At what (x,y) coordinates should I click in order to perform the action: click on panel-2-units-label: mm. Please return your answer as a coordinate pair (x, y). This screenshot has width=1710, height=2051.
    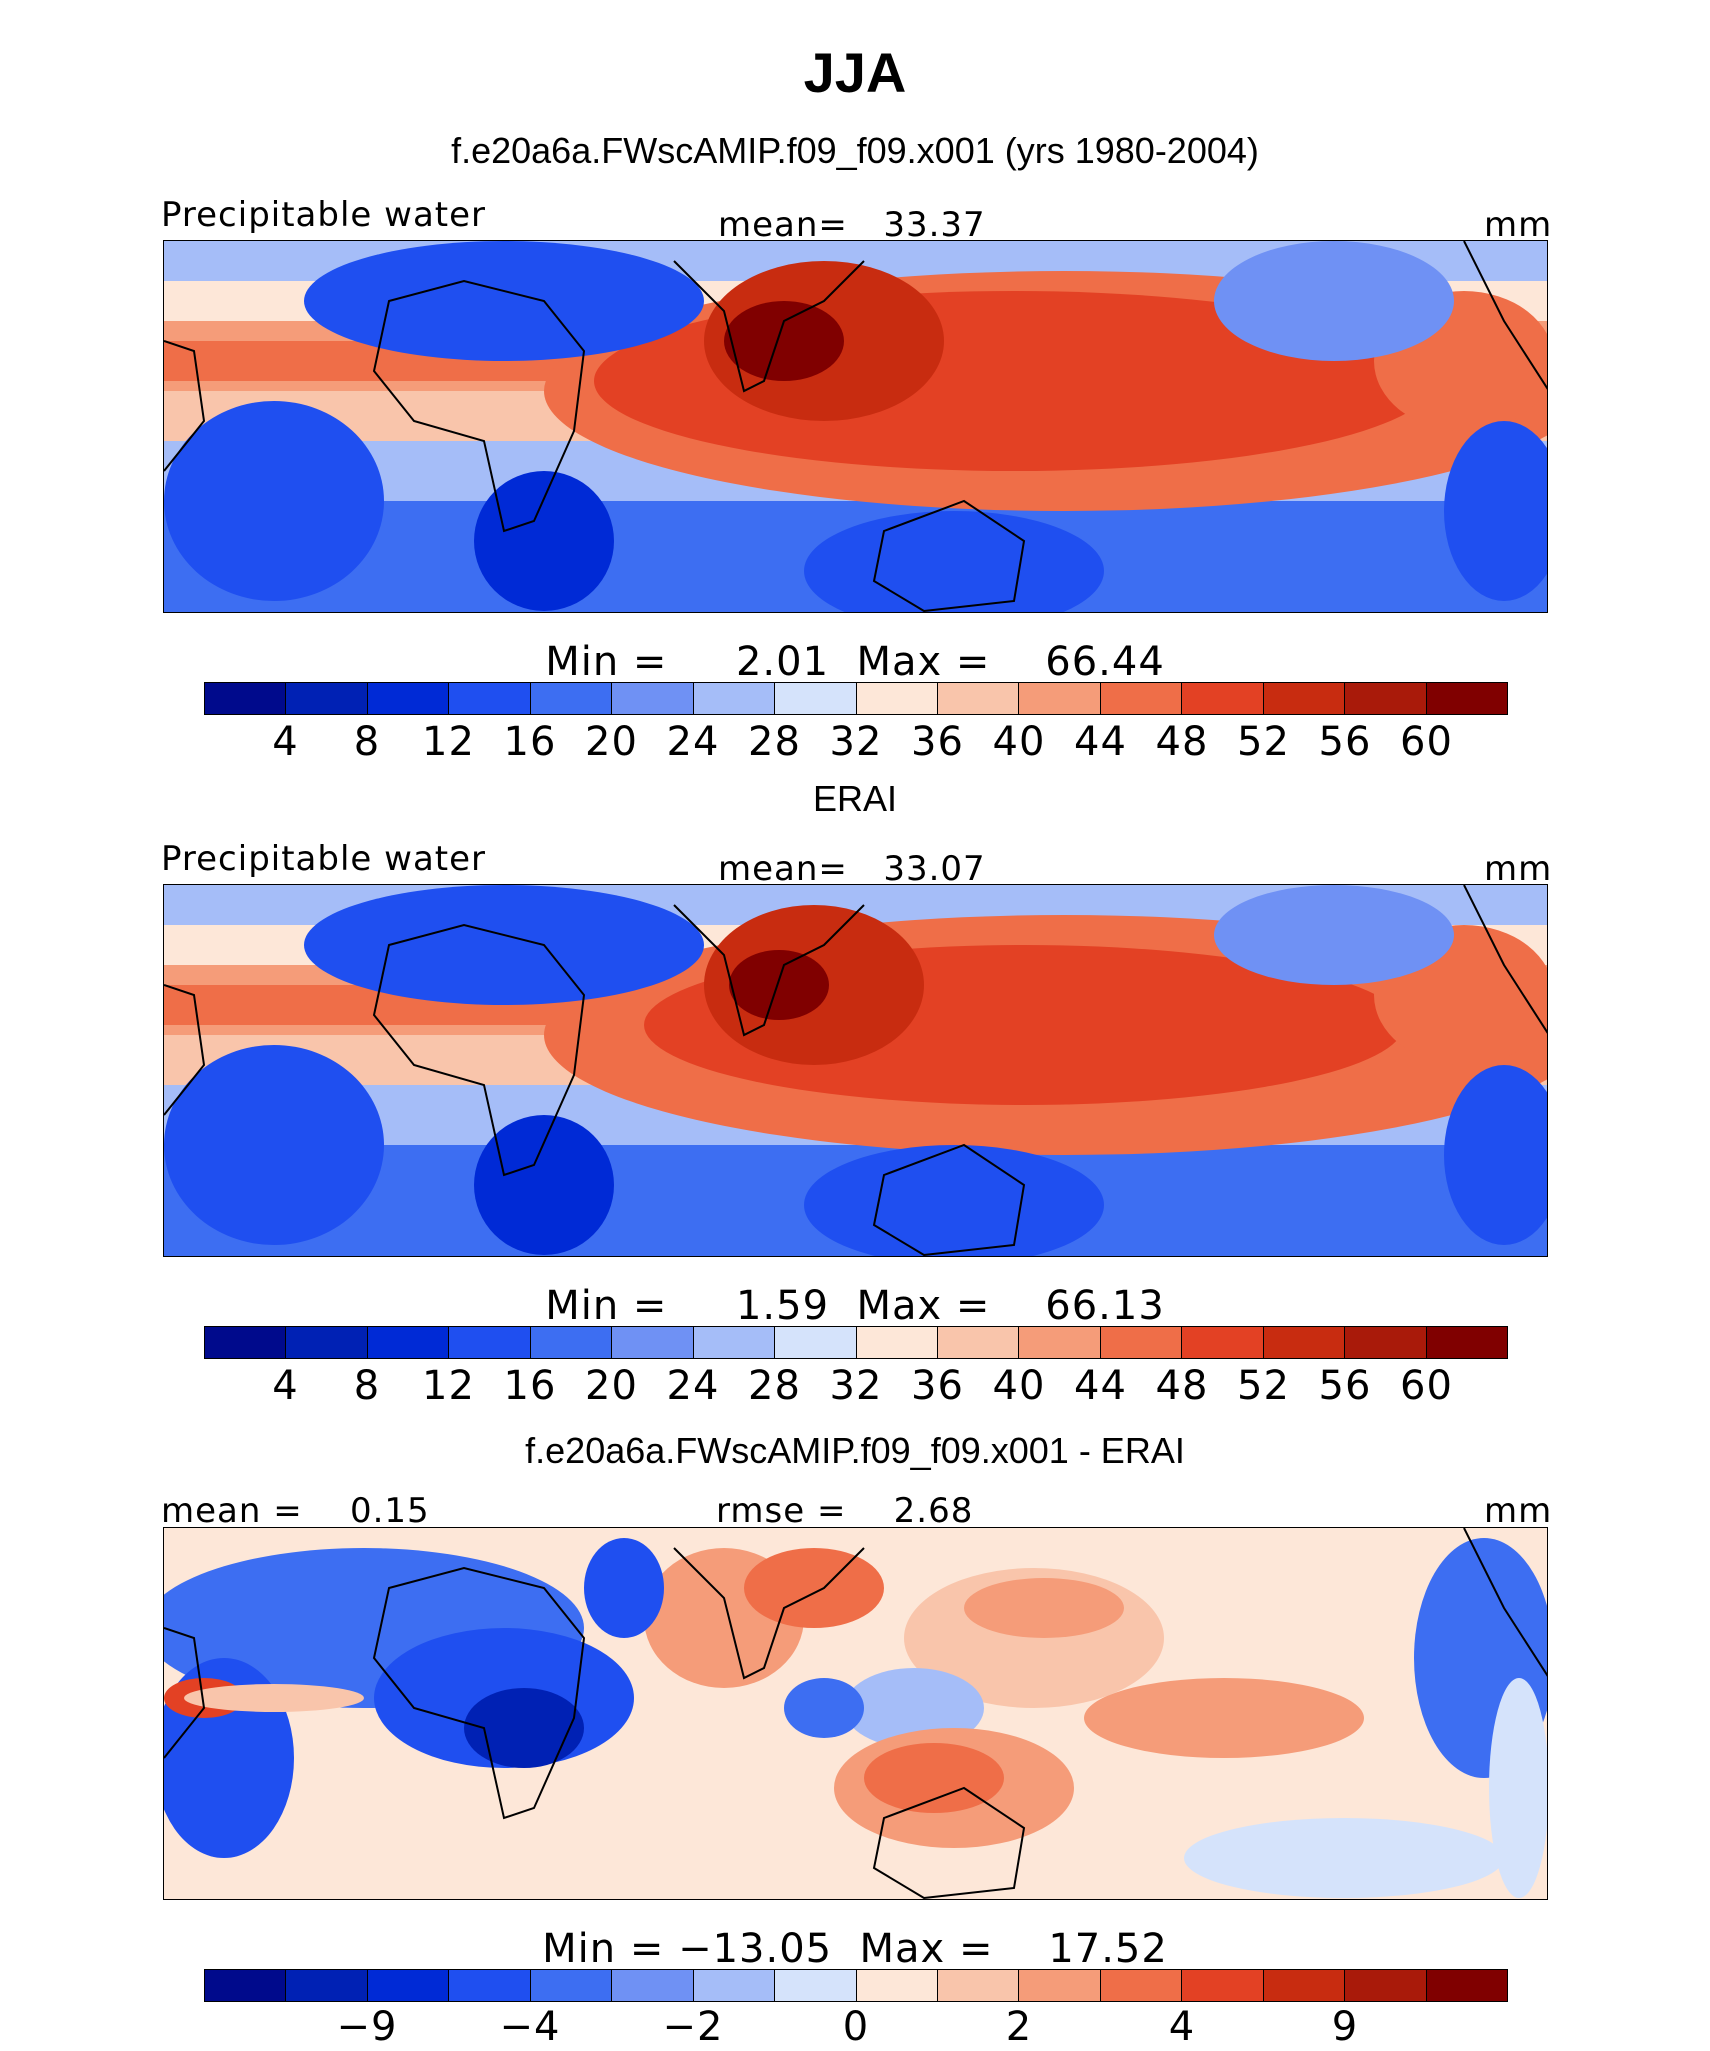
    Looking at the image, I should click on (1518, 869).